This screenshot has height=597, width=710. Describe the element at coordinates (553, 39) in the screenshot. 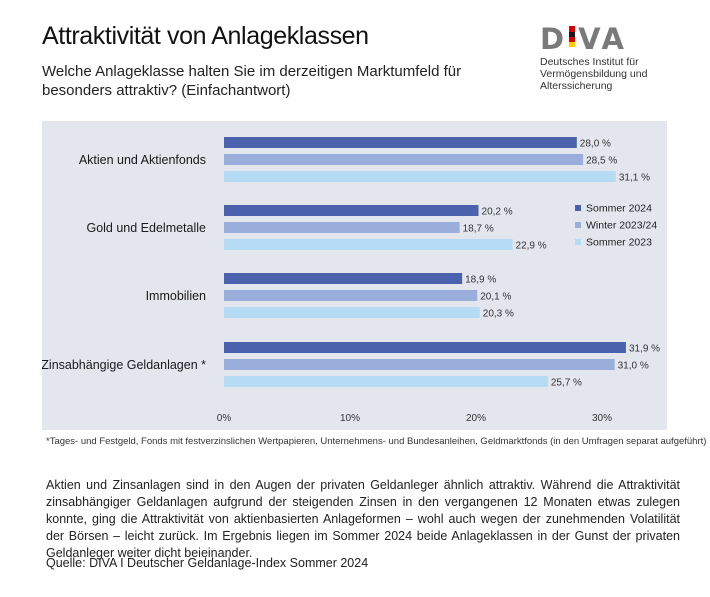

I see `logo-letter-d: D` at that location.